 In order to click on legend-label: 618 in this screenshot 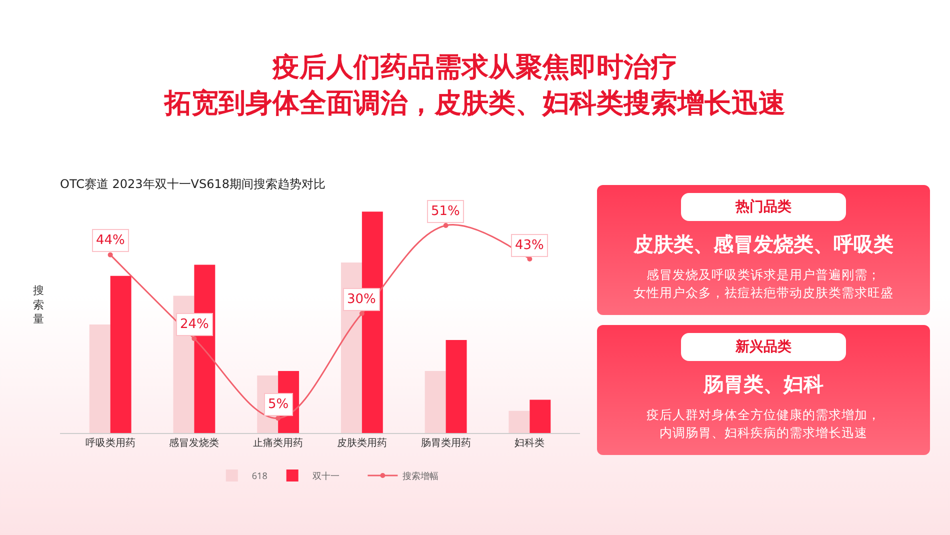, I will do `click(260, 475)`.